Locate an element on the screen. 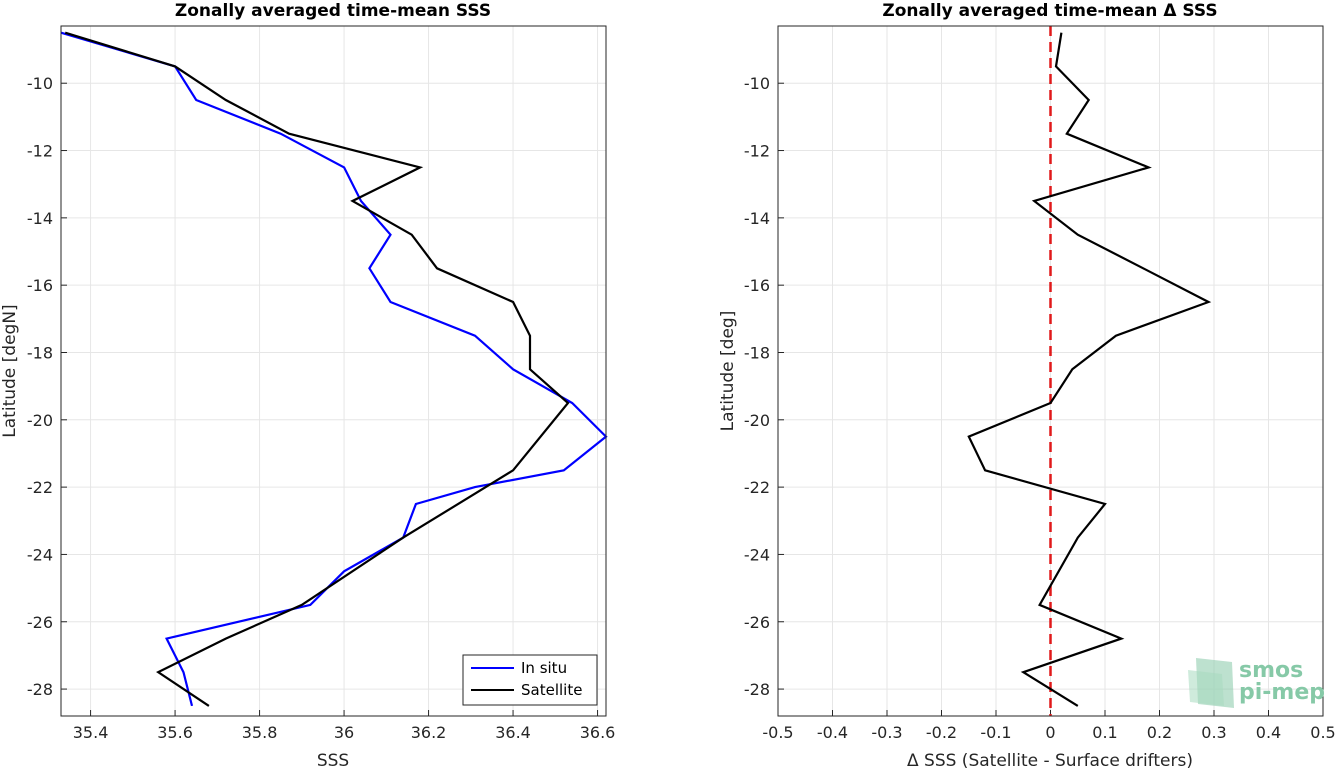 This screenshot has width=1336, height=769. y-axis-label: Latitude [degN] is located at coordinates (10, 370).